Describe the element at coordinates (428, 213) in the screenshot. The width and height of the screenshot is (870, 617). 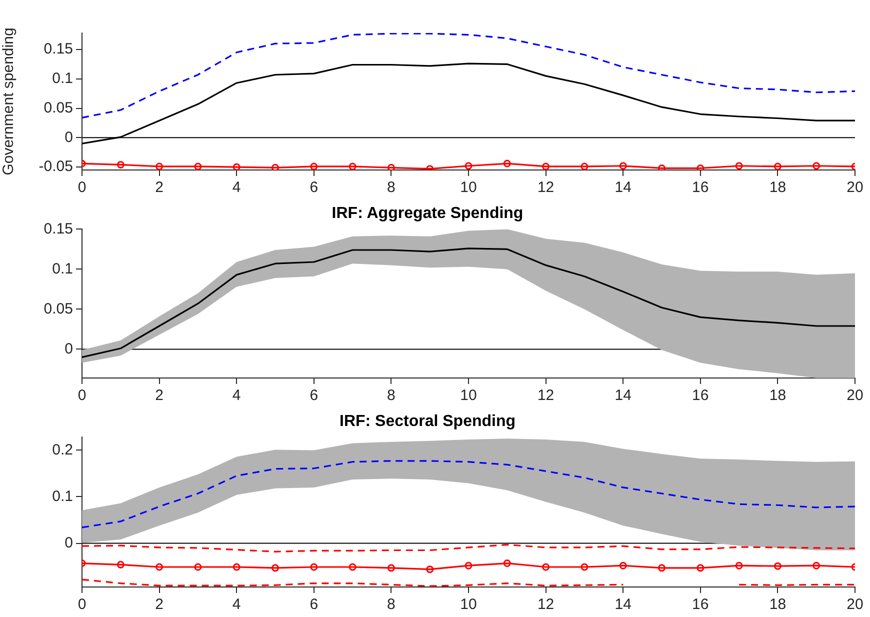
I see `chart-title: IRF: Aggregate Spending` at that location.